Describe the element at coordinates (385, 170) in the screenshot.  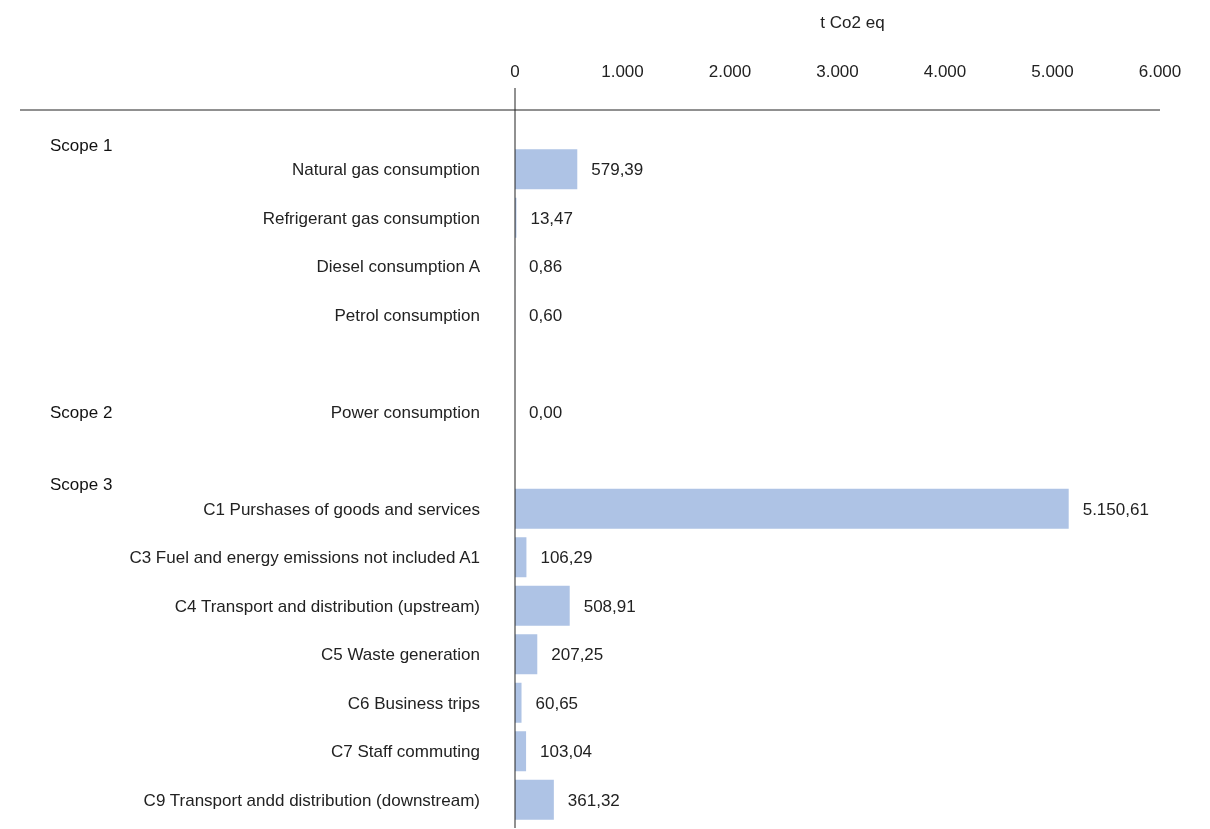
I see `y-tick-label: Natural gas consumption` at that location.